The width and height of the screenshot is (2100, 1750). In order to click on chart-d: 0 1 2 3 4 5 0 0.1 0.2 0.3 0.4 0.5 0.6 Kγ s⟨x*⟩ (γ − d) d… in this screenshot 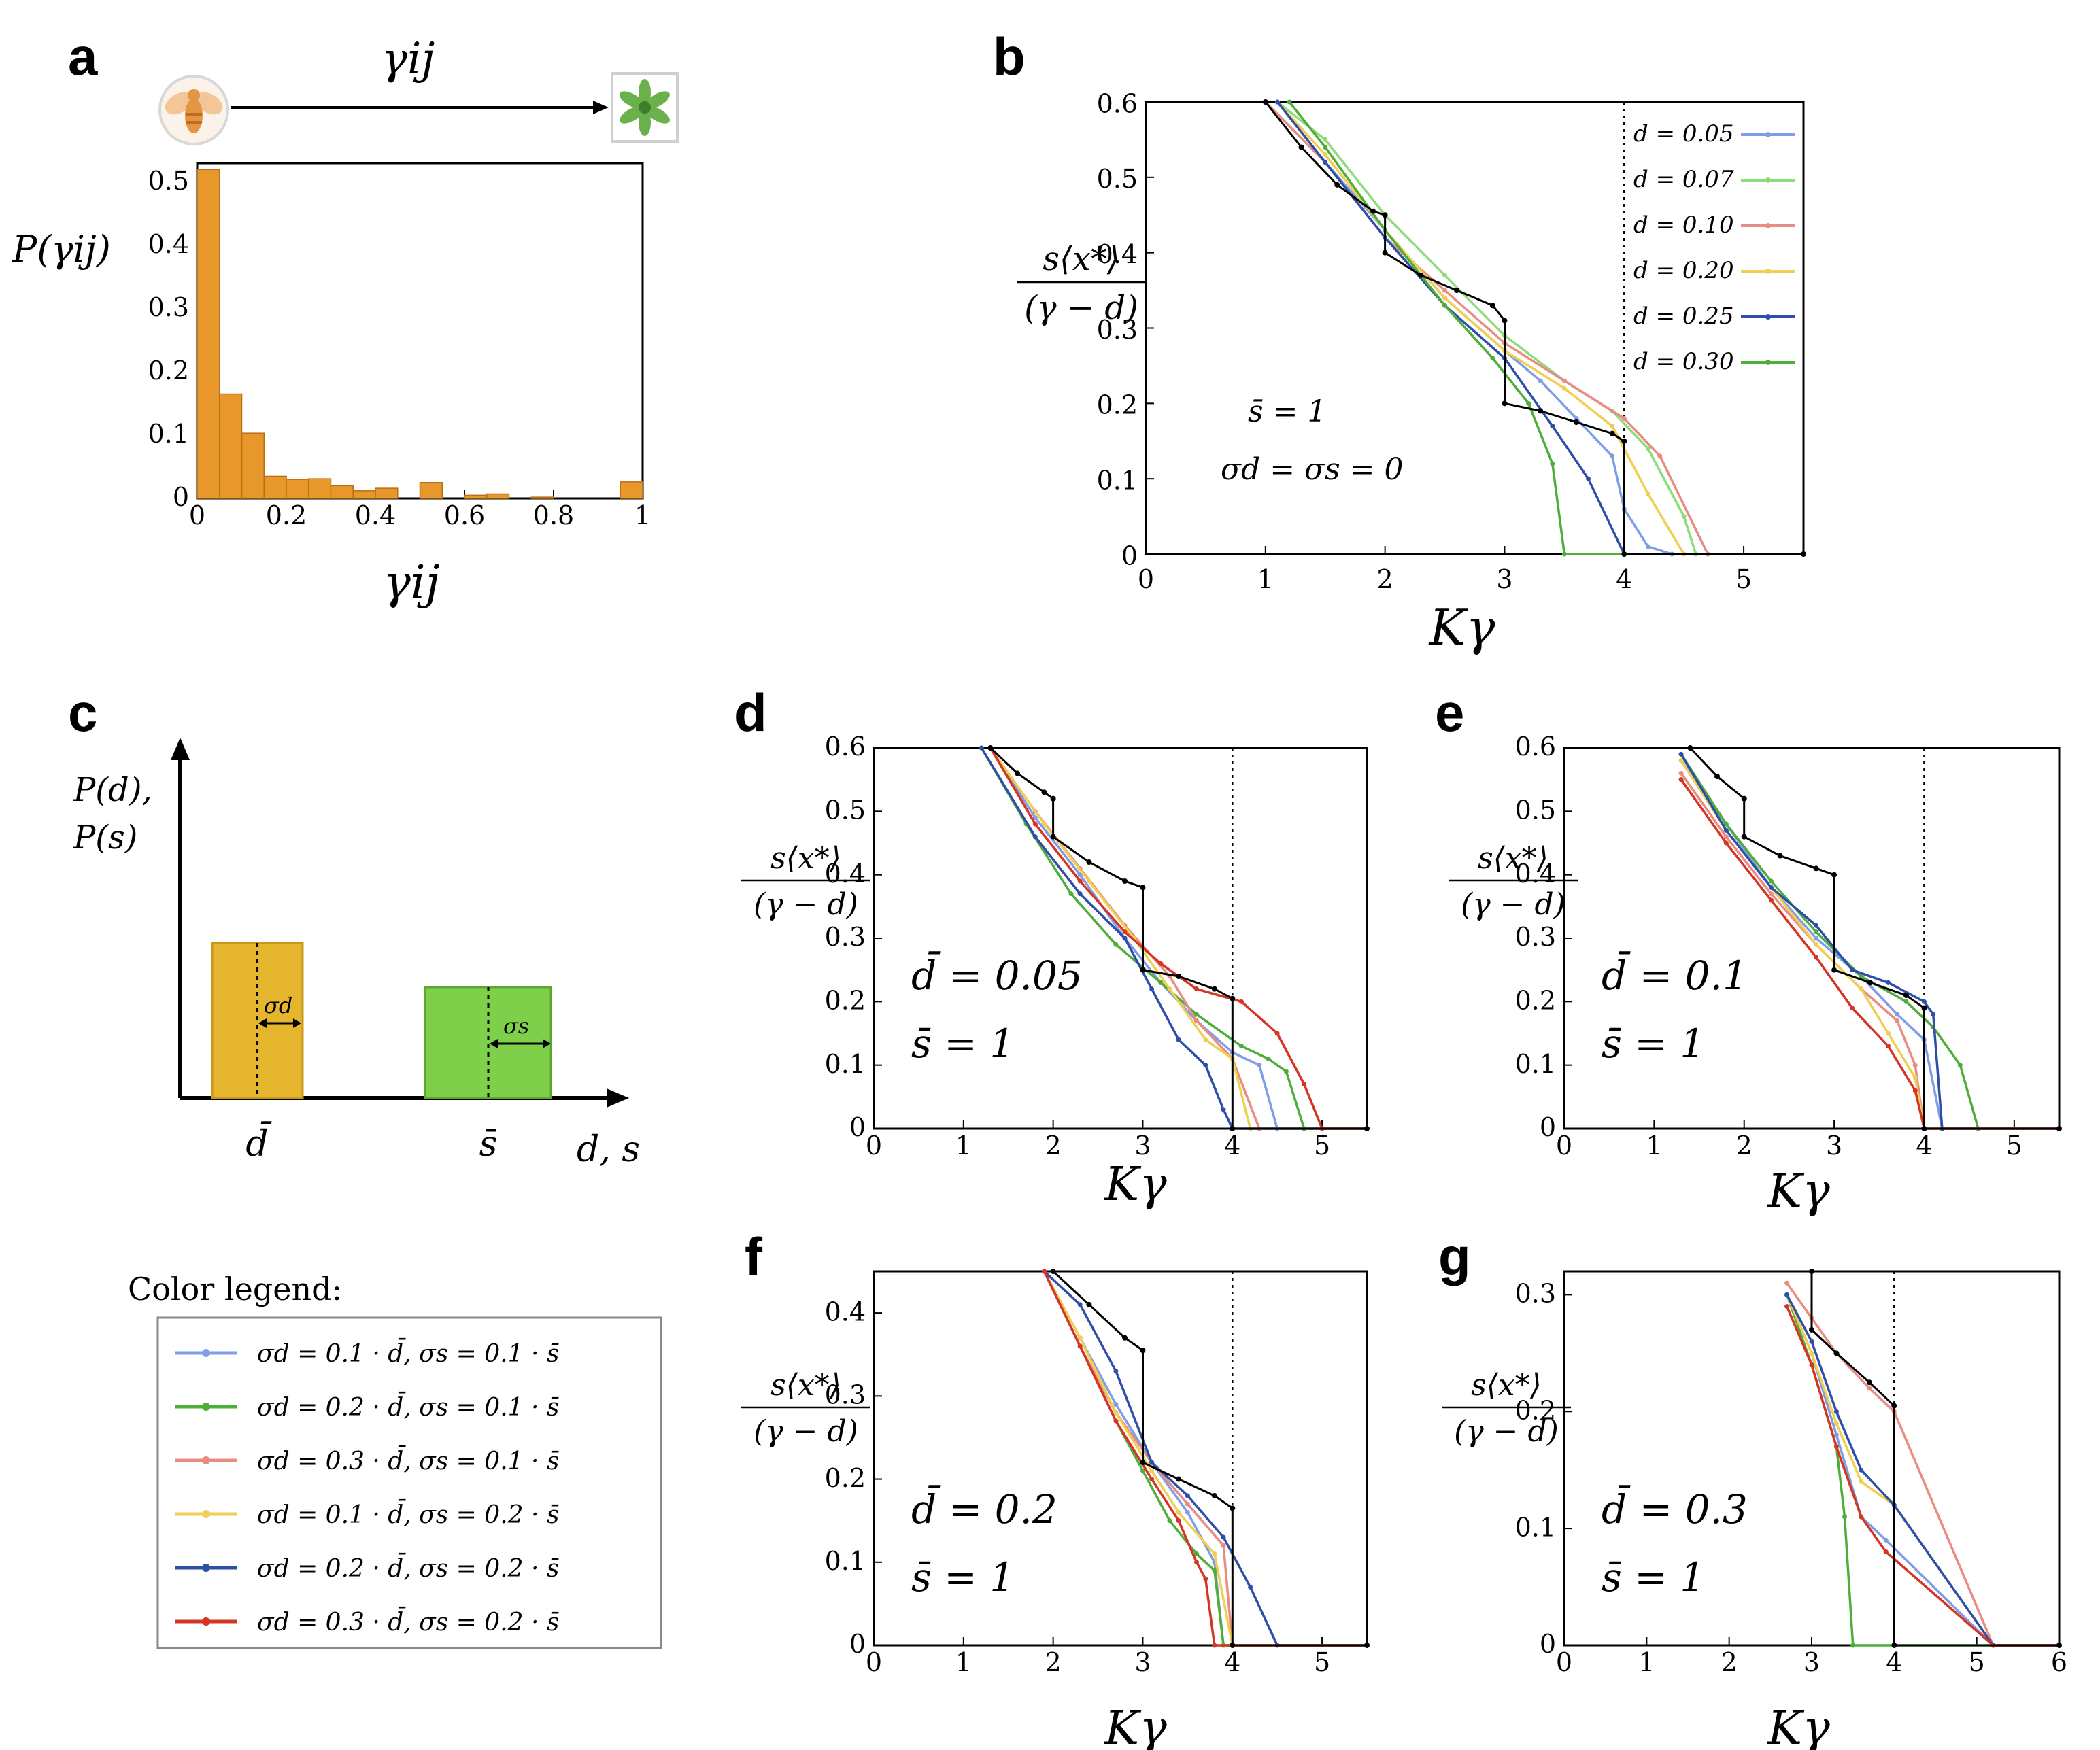, I will do `click(1055, 972)`.